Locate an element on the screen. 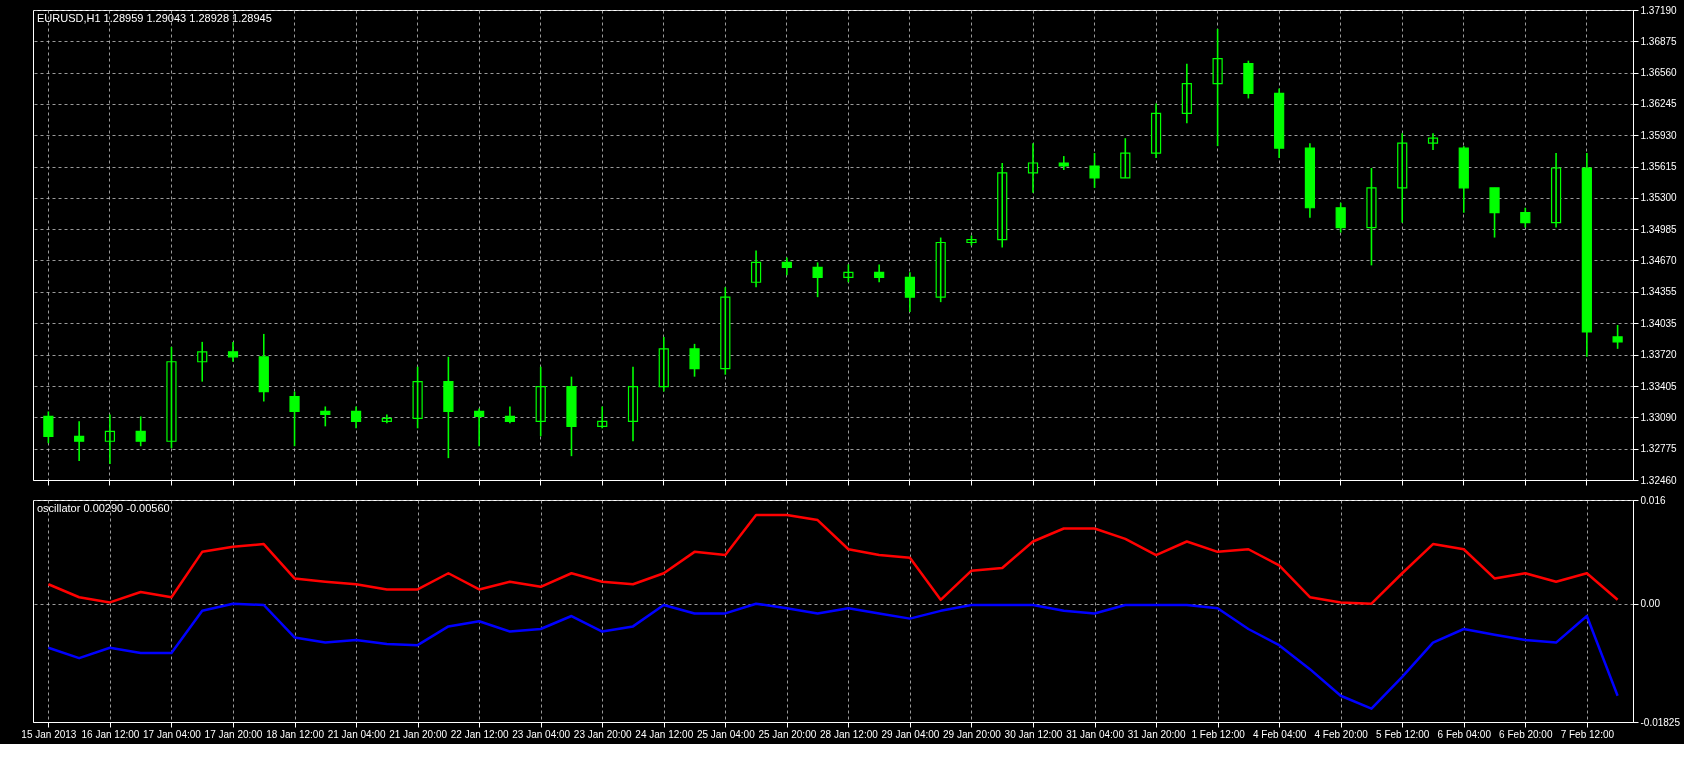 Image resolution: width=1698 pixels, height=774 pixels. x-tick-label: 23 Jan 20:00 is located at coordinates (603, 734).